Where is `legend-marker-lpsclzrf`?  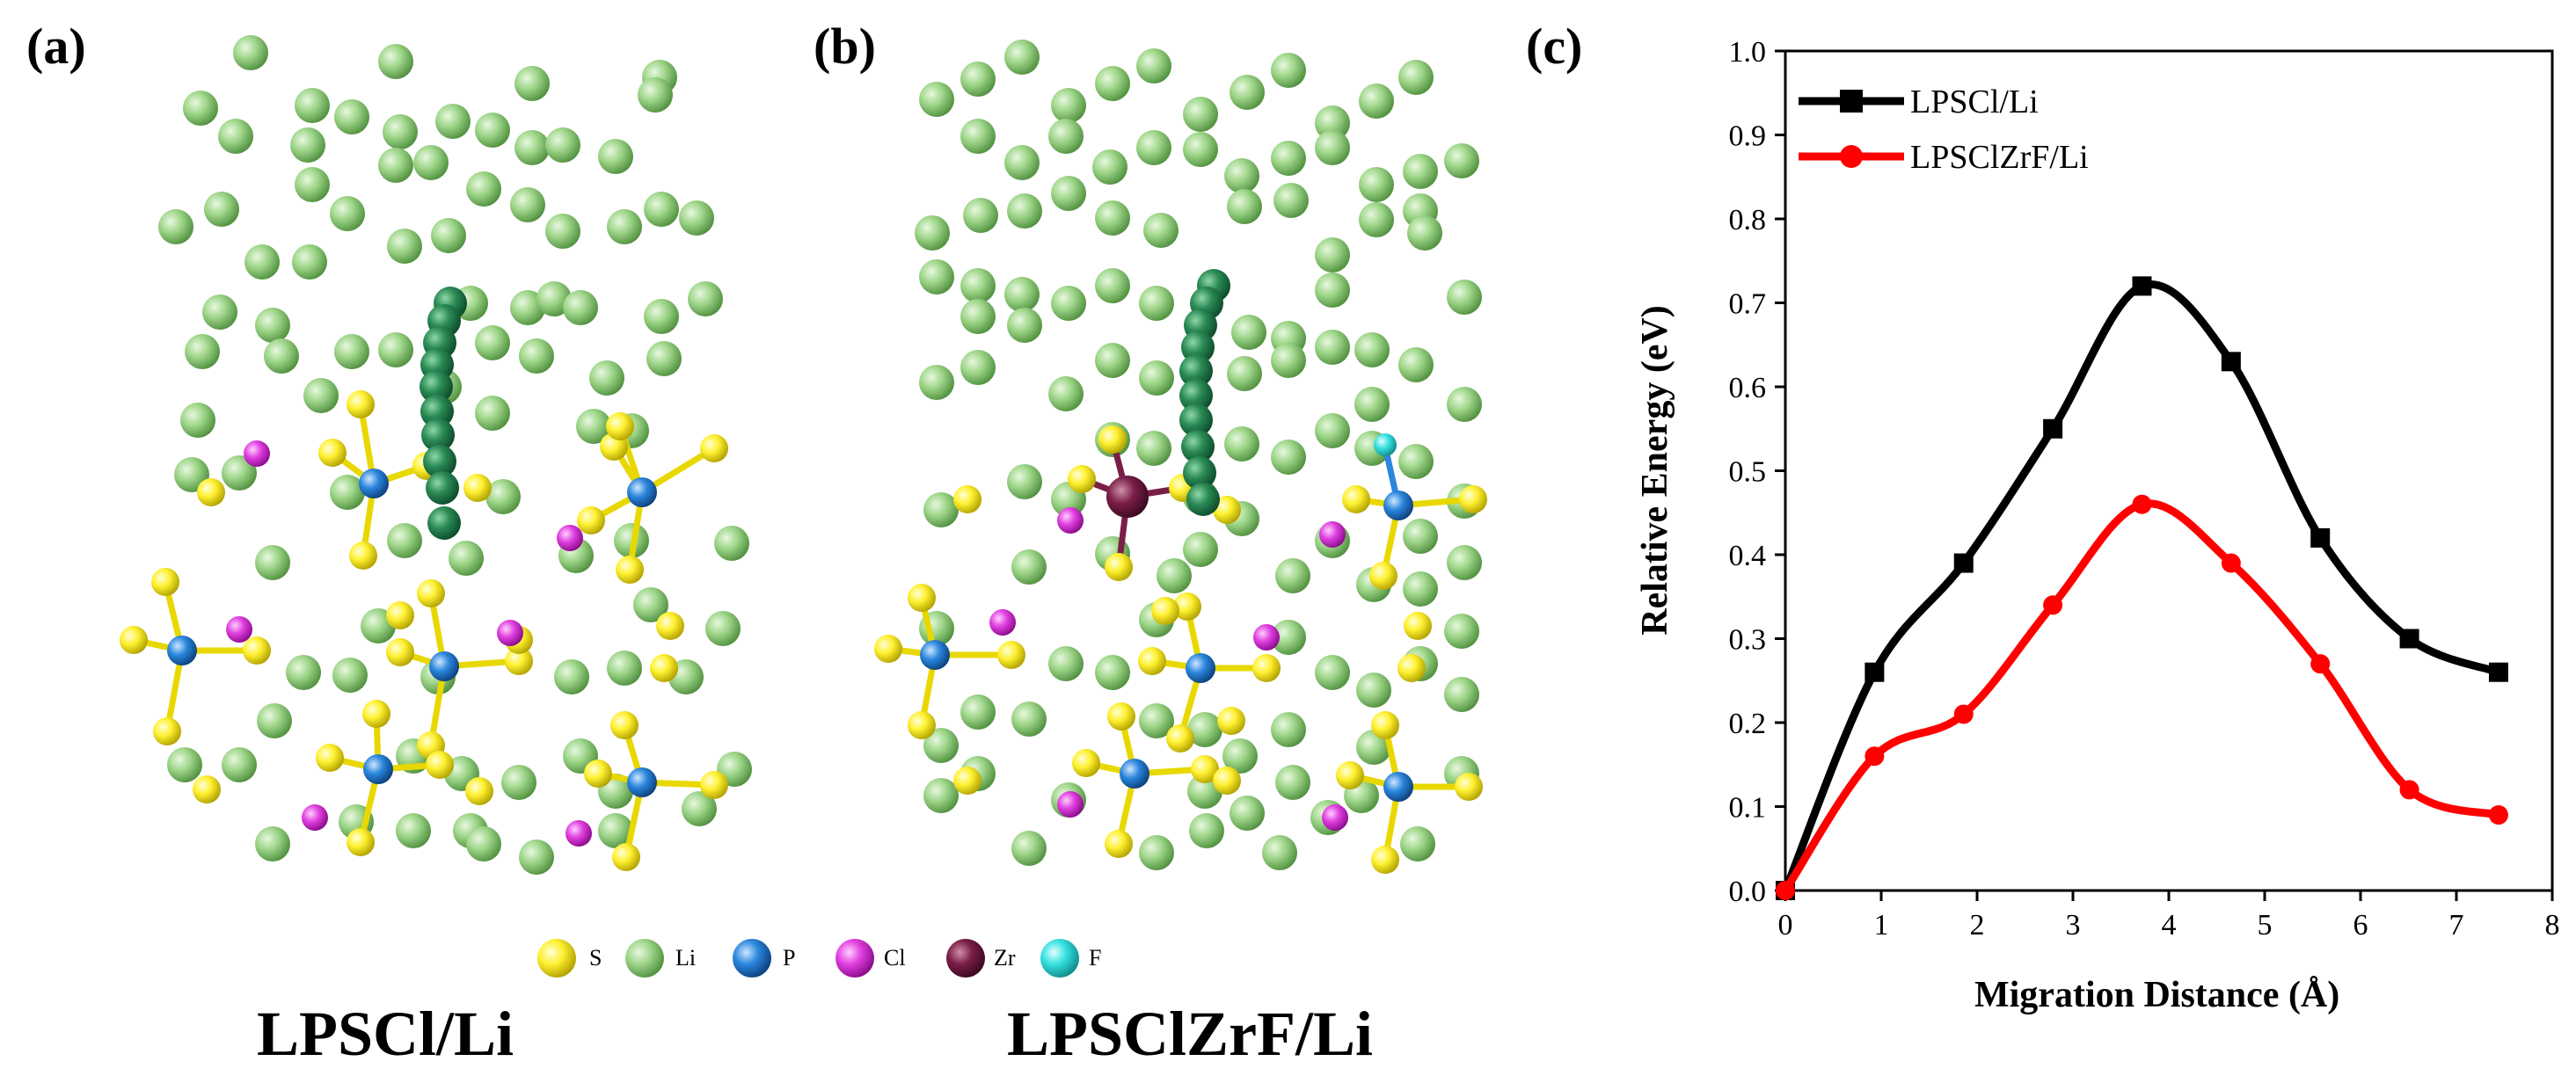 legend-marker-lpsclzrf is located at coordinates (1851, 157).